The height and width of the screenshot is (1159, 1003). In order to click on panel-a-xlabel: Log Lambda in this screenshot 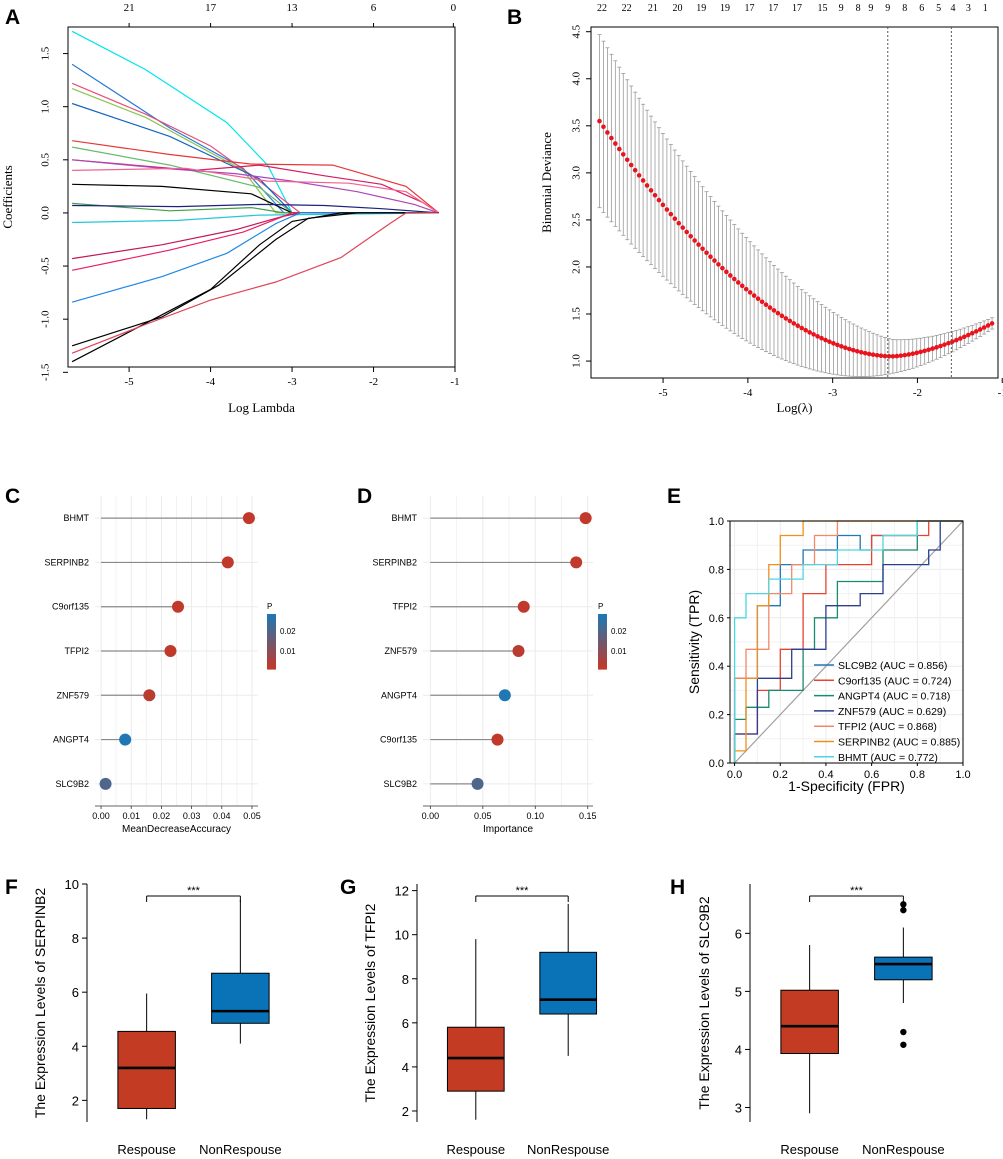, I will do `click(261, 407)`.